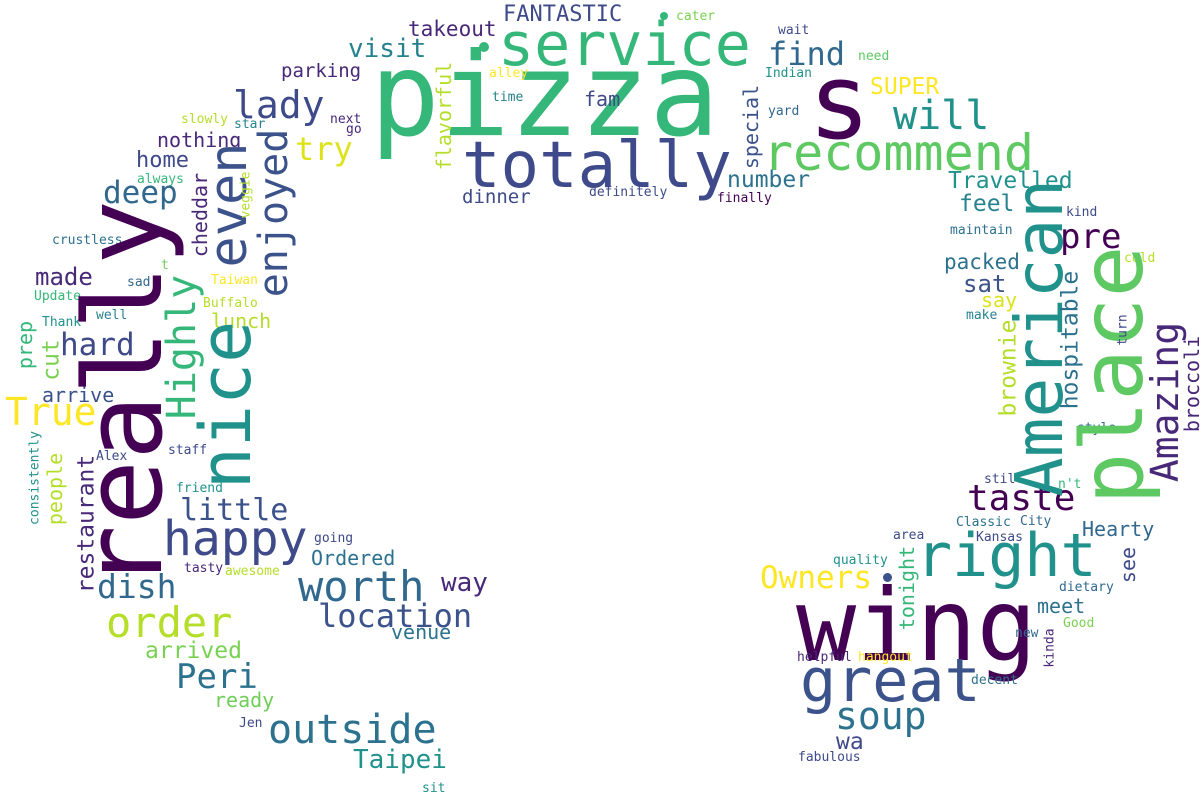 The image size is (1200, 800). Describe the element at coordinates (217, 677) in the screenshot. I see `word-peri: Peri` at that location.